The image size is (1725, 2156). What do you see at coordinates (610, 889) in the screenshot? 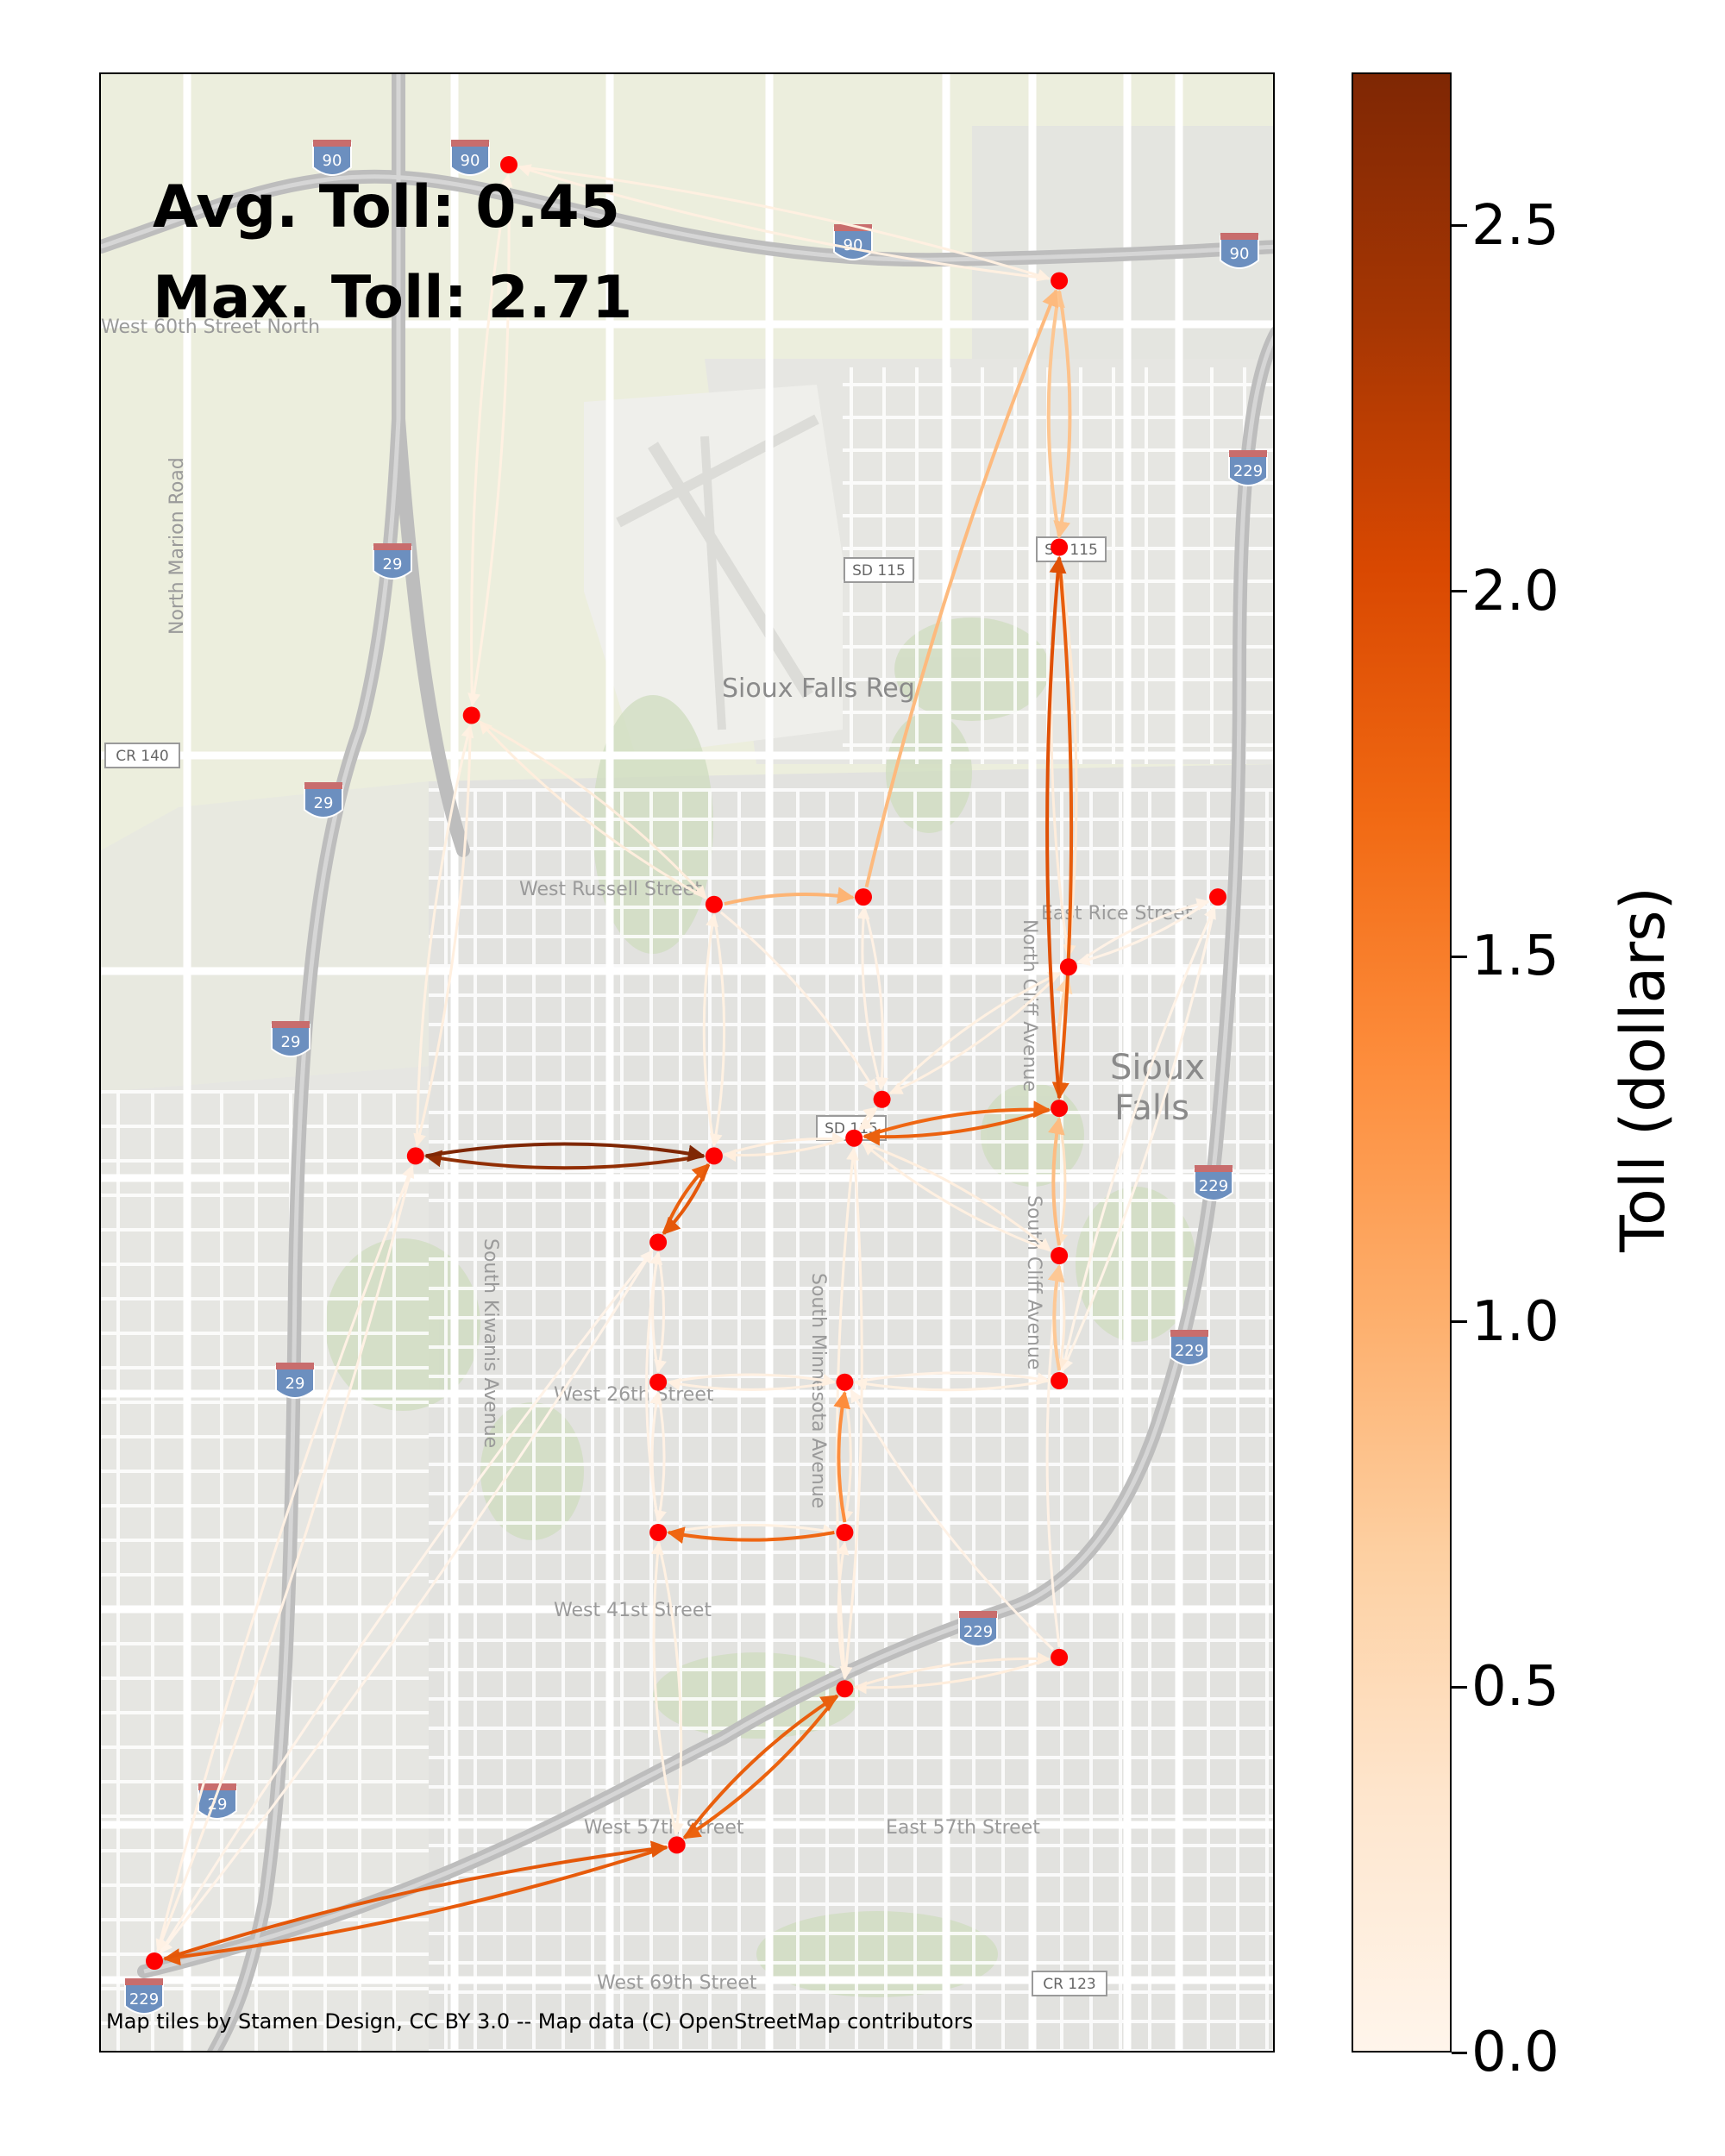
I see `street-label: West Russell Street` at bounding box center [610, 889].